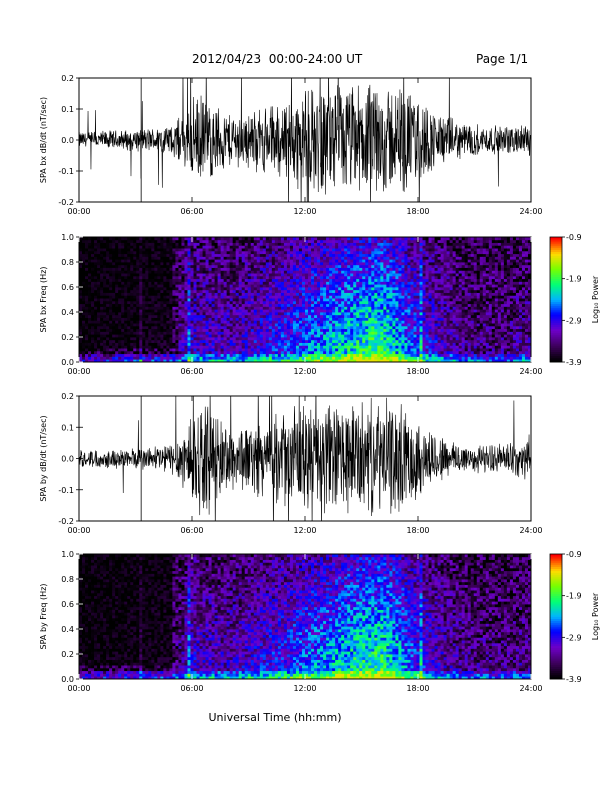  I want to click on y-axis-label: SPA bx dB/dt (nT/sec), so click(43, 140).